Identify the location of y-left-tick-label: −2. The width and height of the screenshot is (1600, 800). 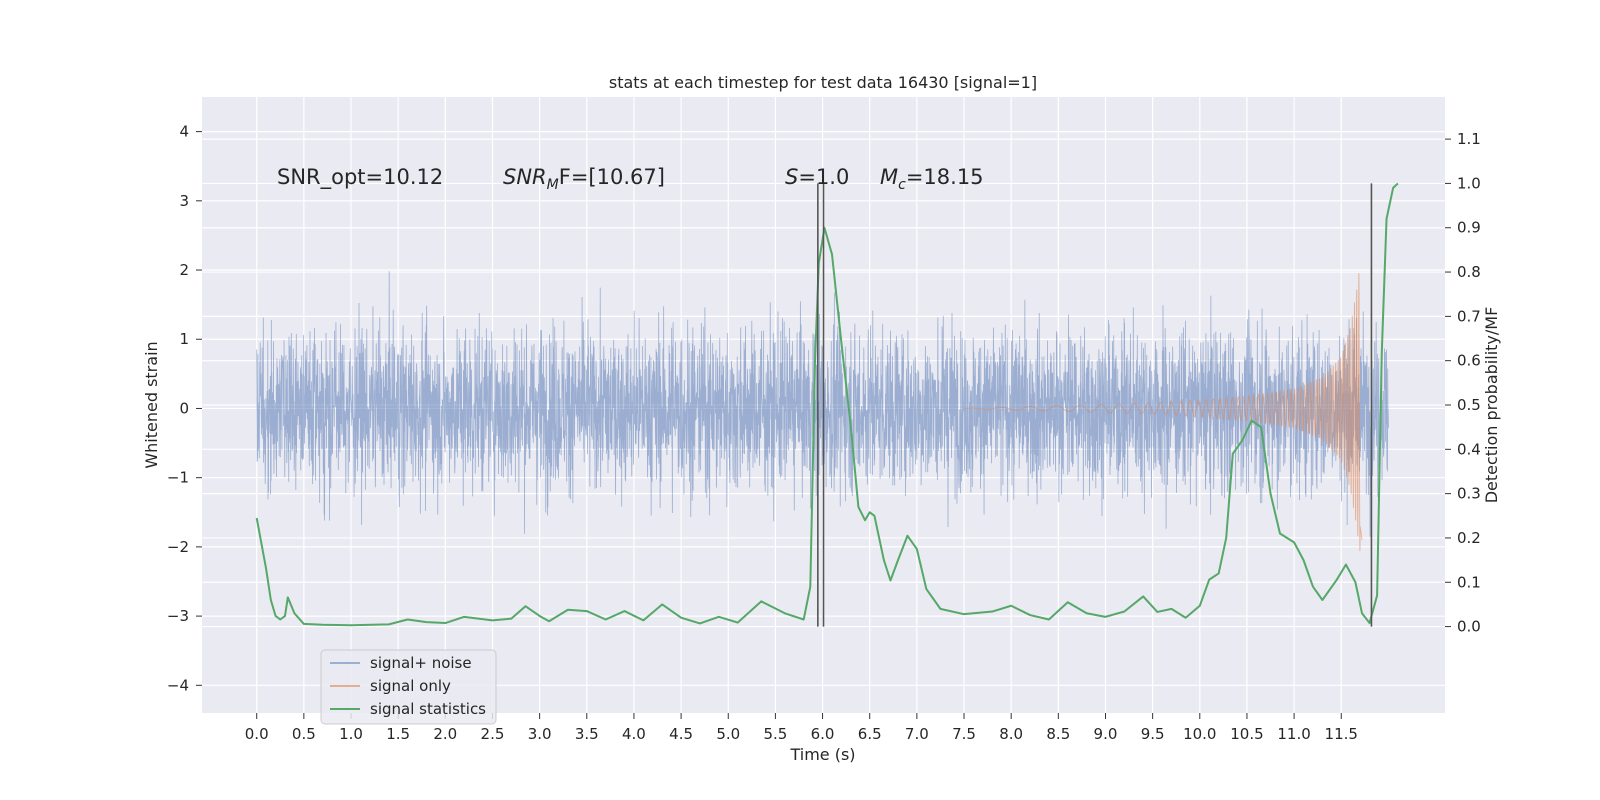
(178, 547).